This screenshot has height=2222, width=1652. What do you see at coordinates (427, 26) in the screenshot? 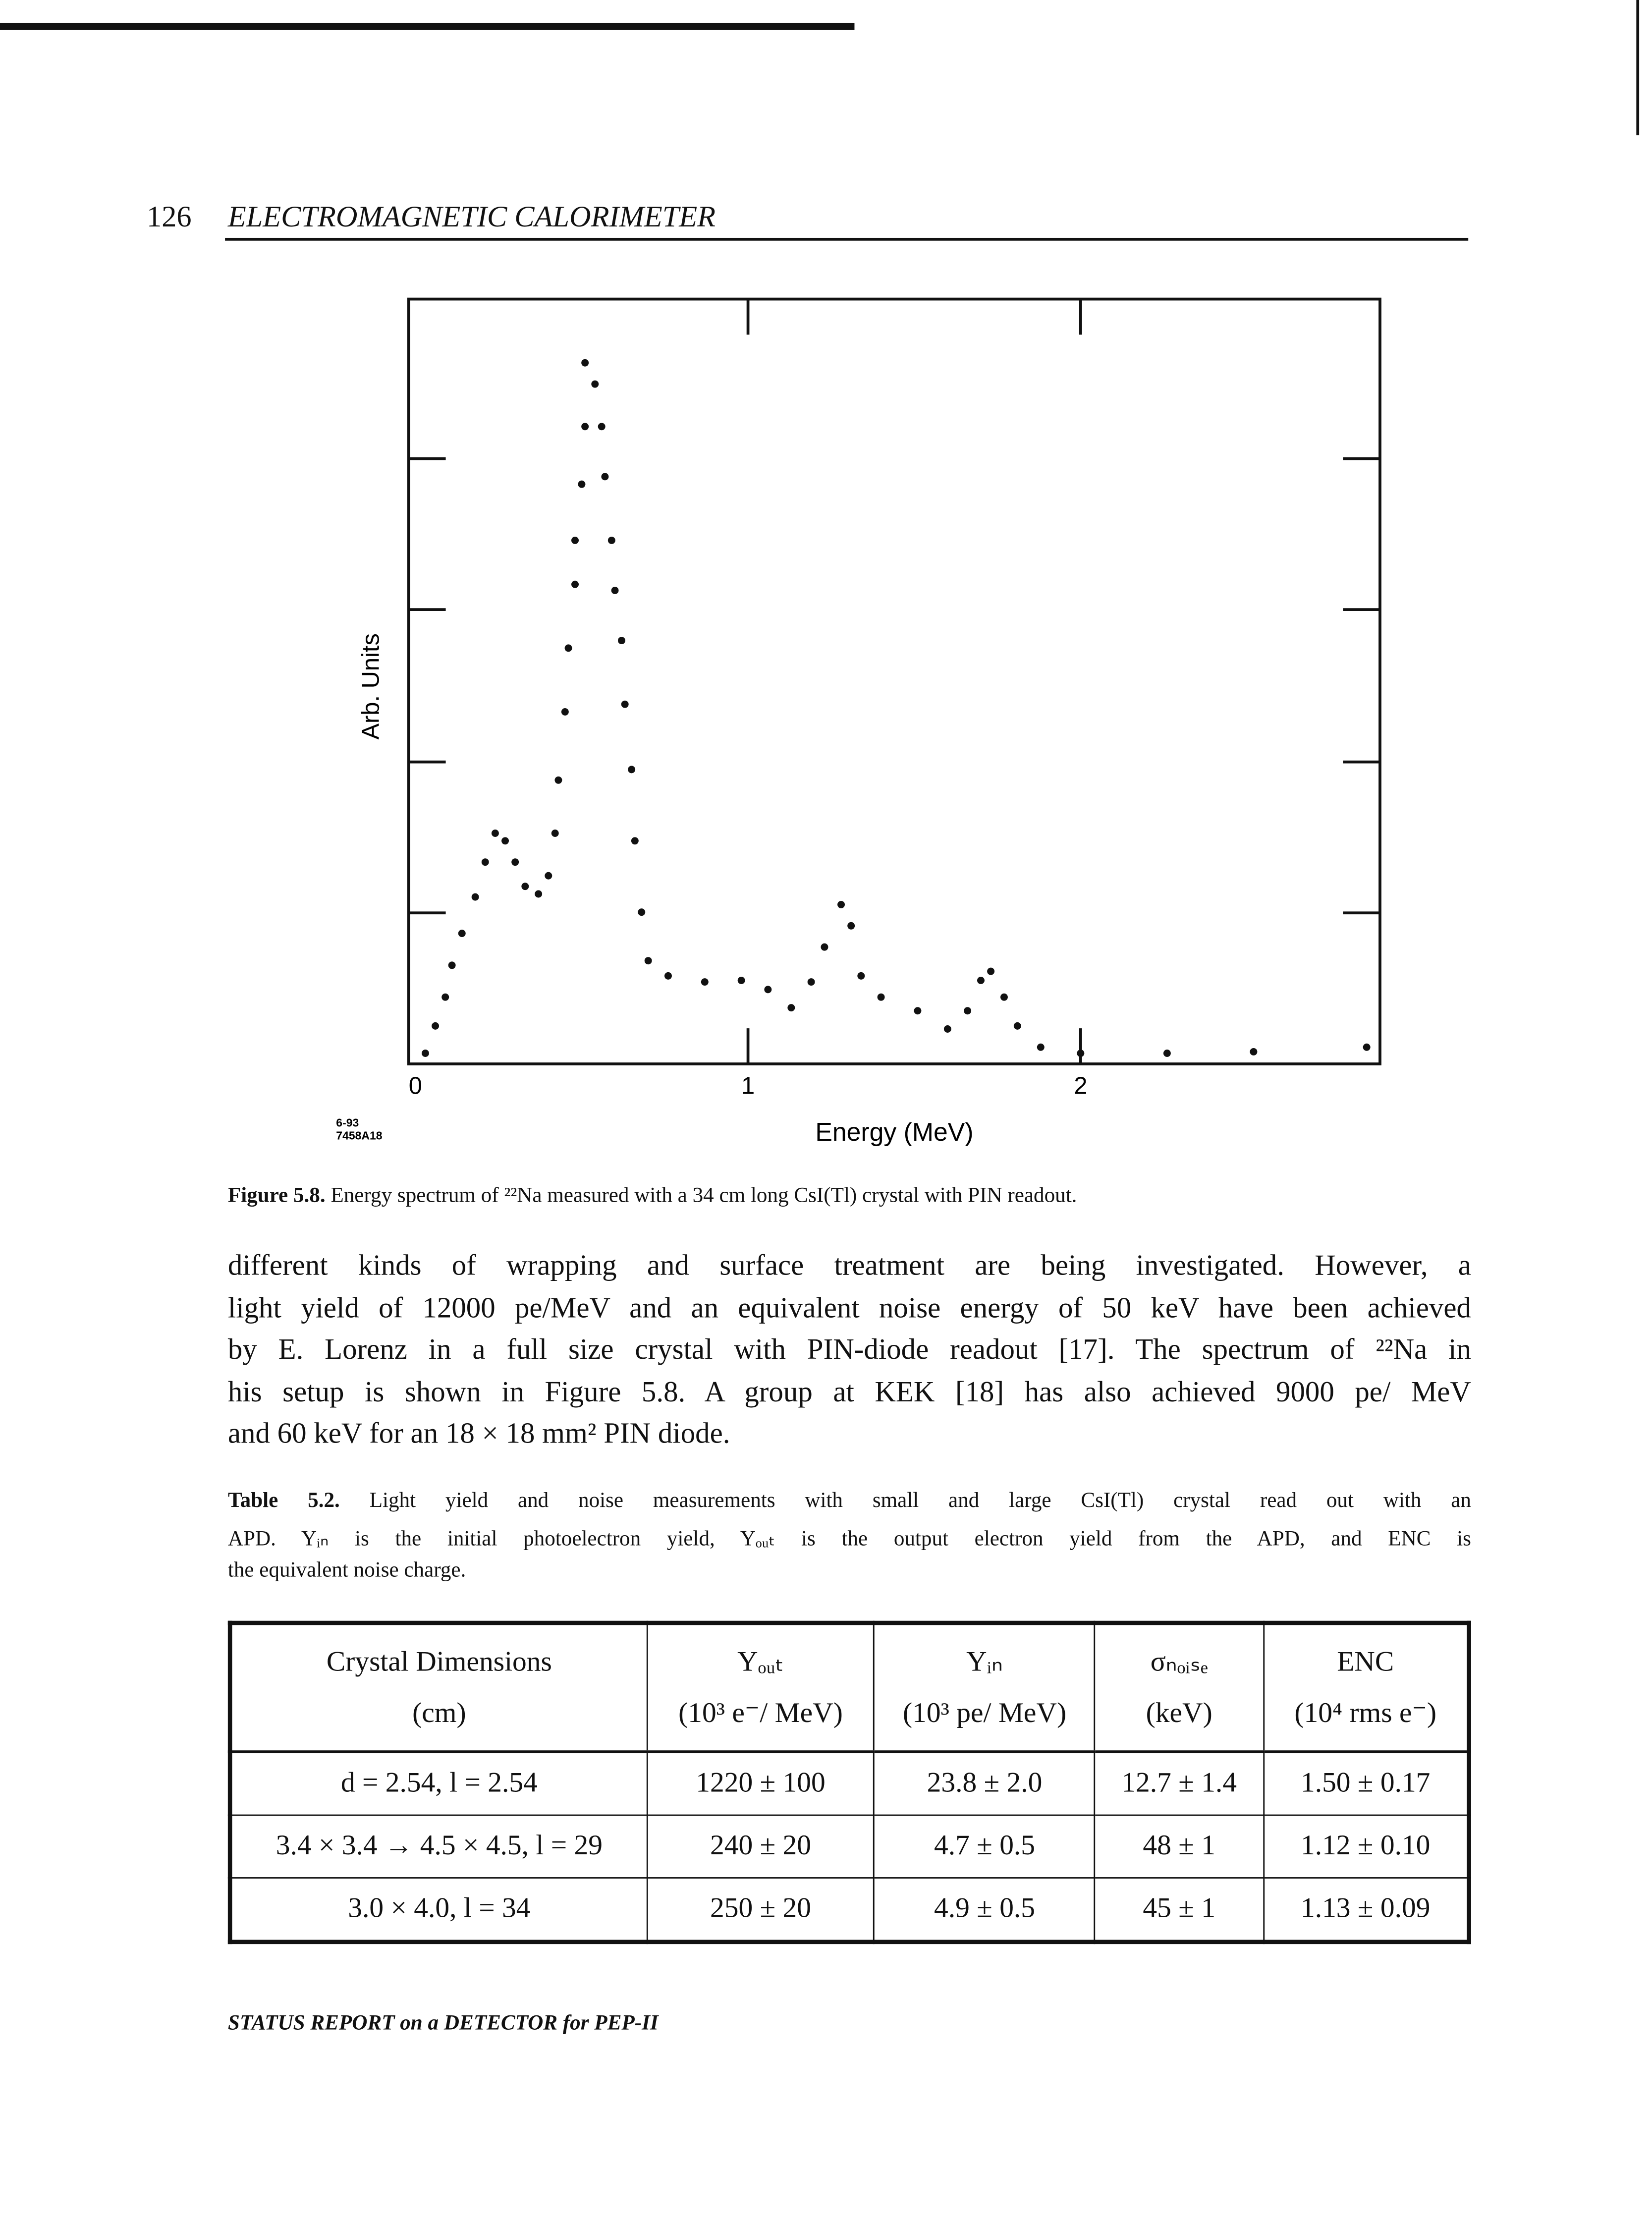
I see `top-rule` at bounding box center [427, 26].